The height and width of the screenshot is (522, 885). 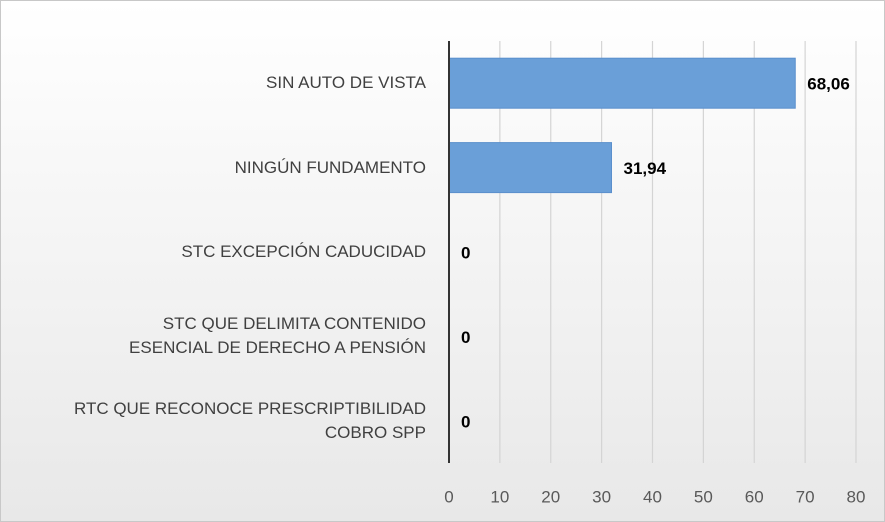 I want to click on x-tick-label: 40, so click(x=652, y=496).